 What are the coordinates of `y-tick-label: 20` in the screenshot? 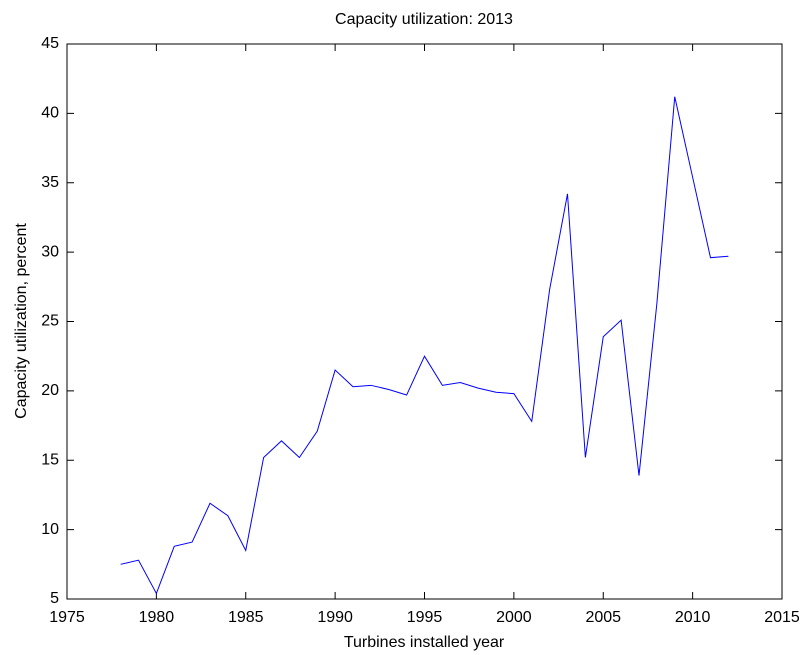 It's located at (50, 390).